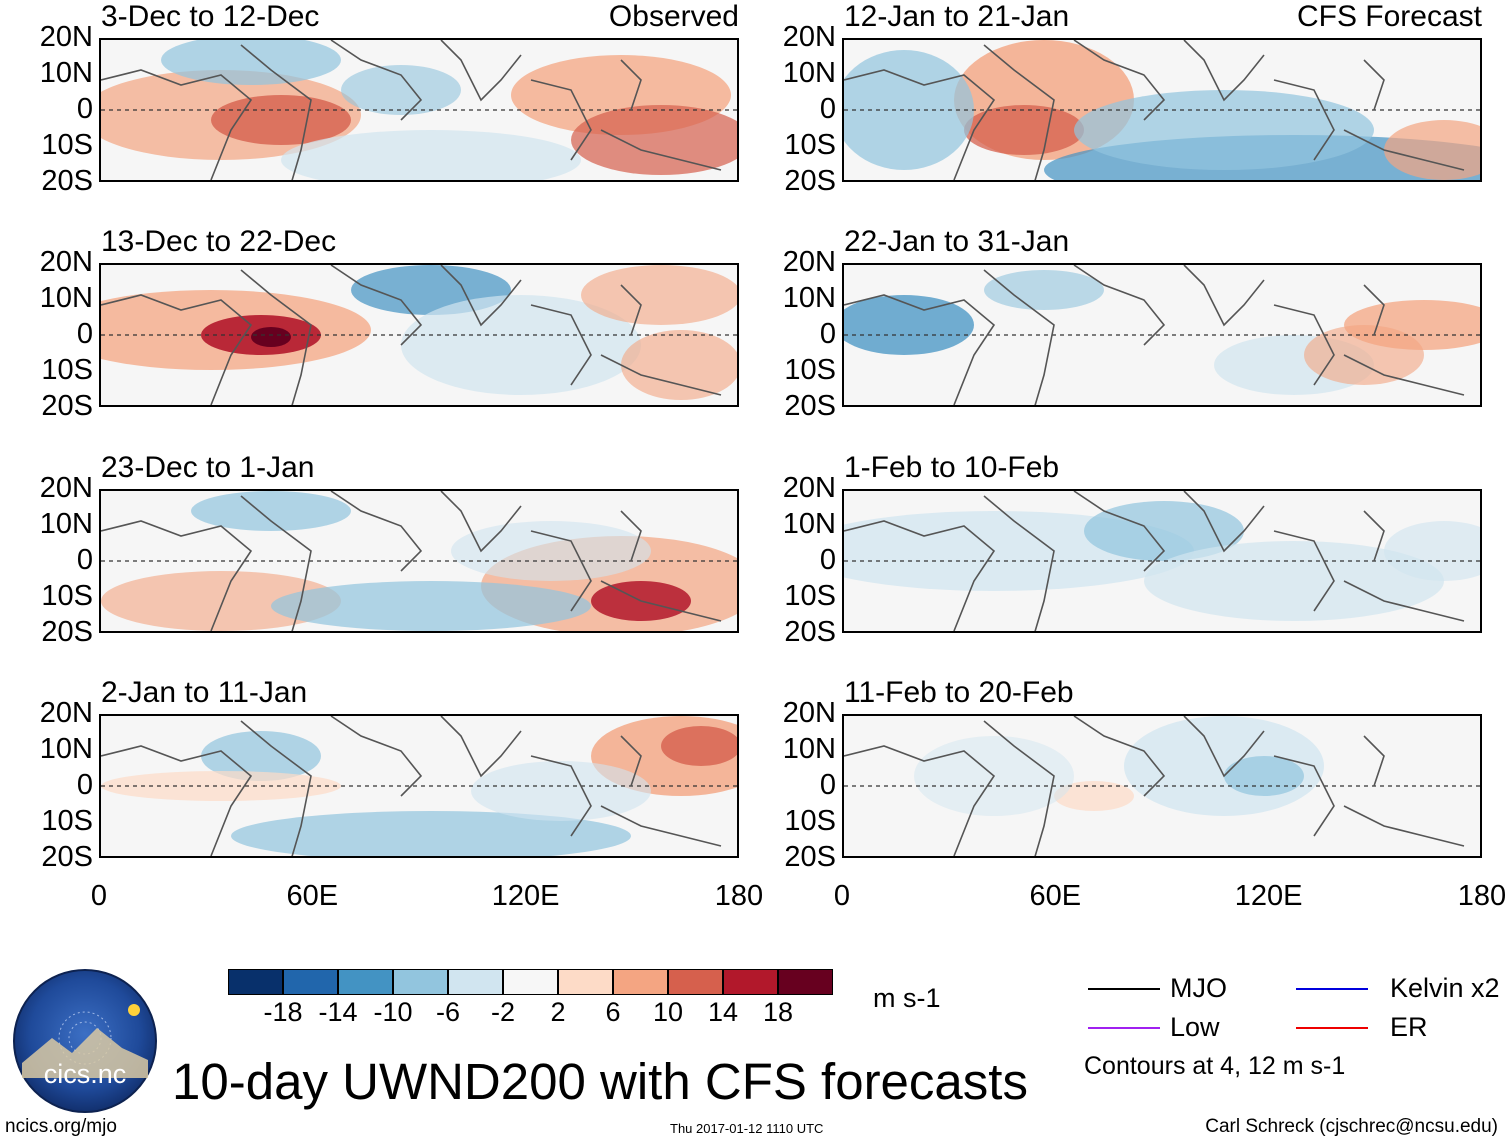 This screenshot has width=1510, height=1142. Describe the element at coordinates (85, 1041) in the screenshot. I see `cics-logo: cics.nc` at that location.